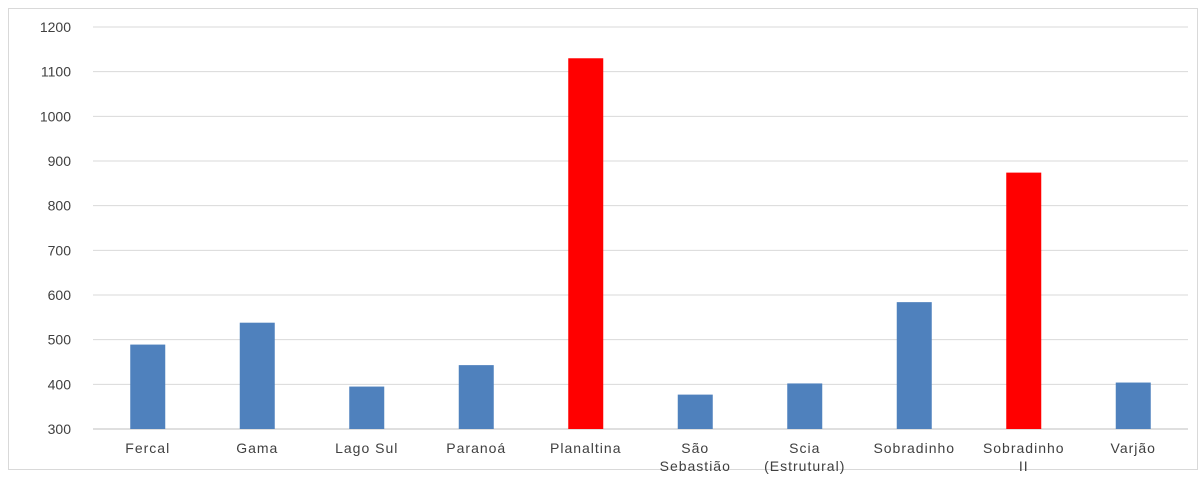 Image resolution: width=1204 pixels, height=477 pixels. Describe the element at coordinates (60, 161) in the screenshot. I see `y-tick-label: 900` at that location.